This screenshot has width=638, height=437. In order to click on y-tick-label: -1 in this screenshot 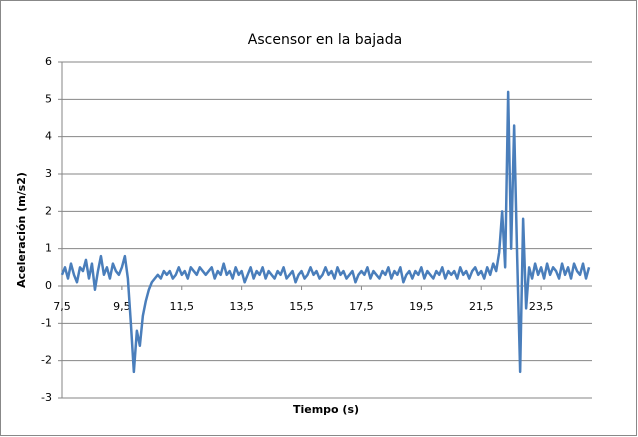, I will do `click(46, 322)`.